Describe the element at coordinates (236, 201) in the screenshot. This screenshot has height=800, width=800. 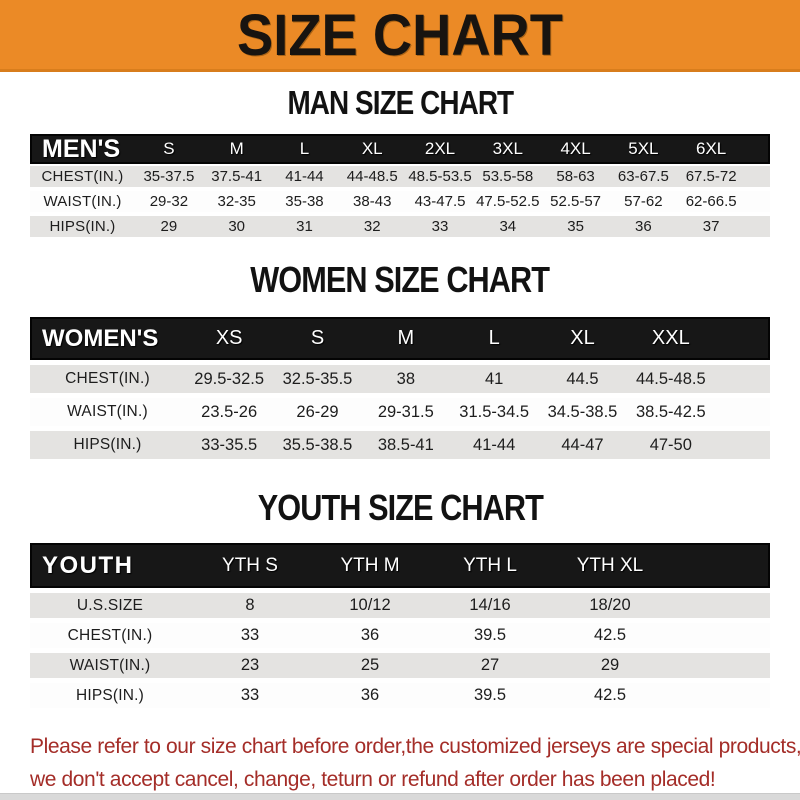
I see `size-value-cell: 32-35` at that location.